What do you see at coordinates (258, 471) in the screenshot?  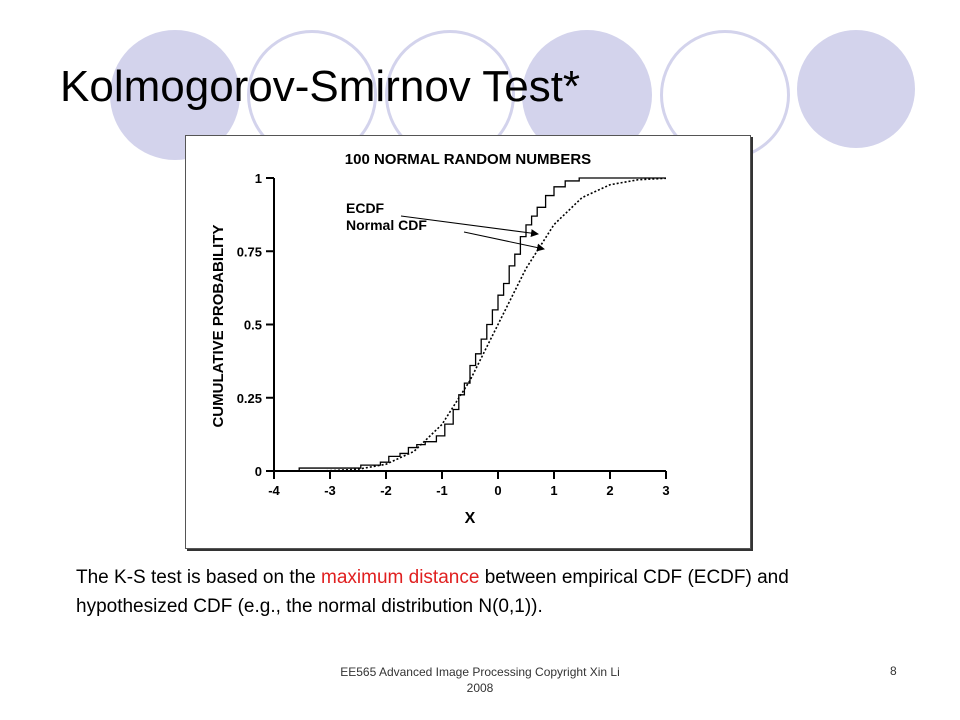 I see `y-tick-label: 0` at bounding box center [258, 471].